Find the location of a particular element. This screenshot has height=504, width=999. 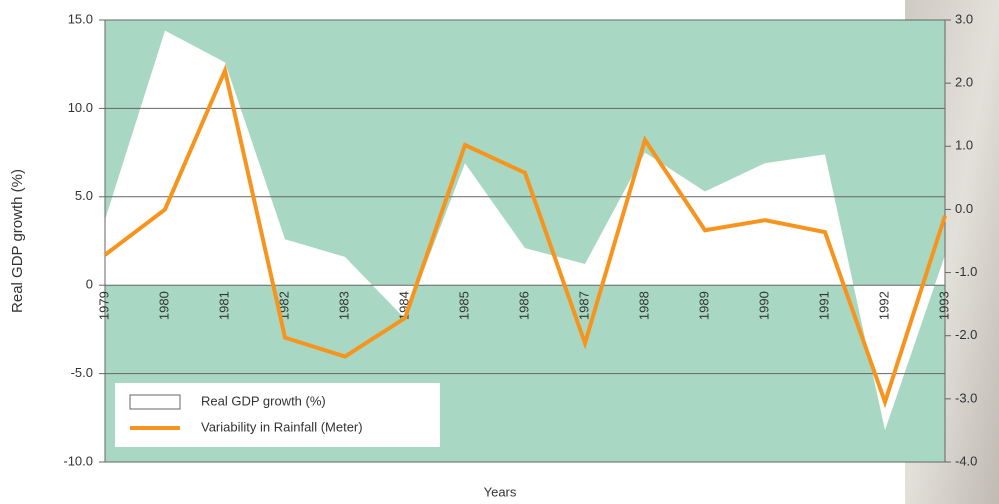

y-tick-label: -10.0 is located at coordinates (78, 460).